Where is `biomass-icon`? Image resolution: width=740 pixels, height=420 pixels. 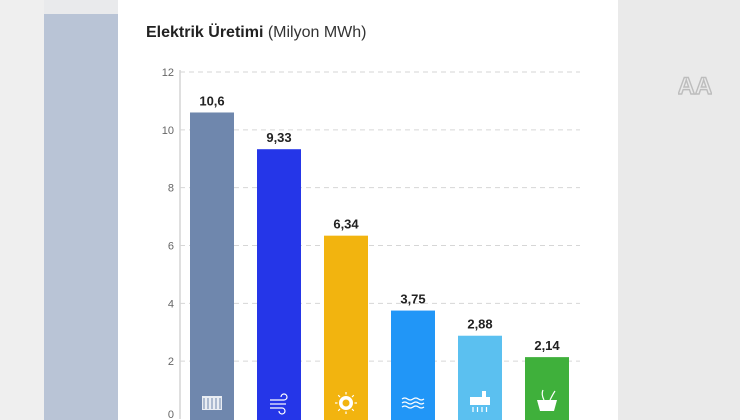 biomass-icon is located at coordinates (547, 400).